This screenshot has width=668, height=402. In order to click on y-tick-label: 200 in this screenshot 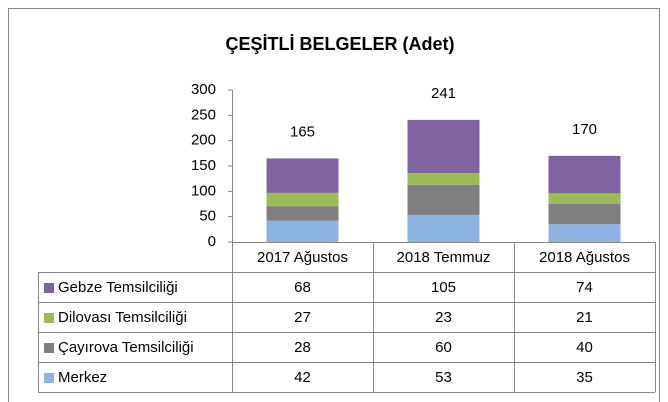, I will do `click(203, 140)`.